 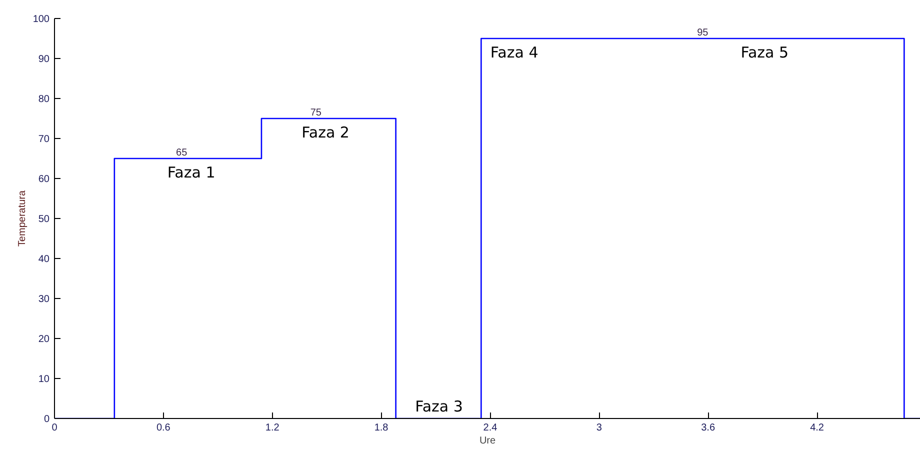 I want to click on y-tick-label: 100, so click(x=41, y=19).